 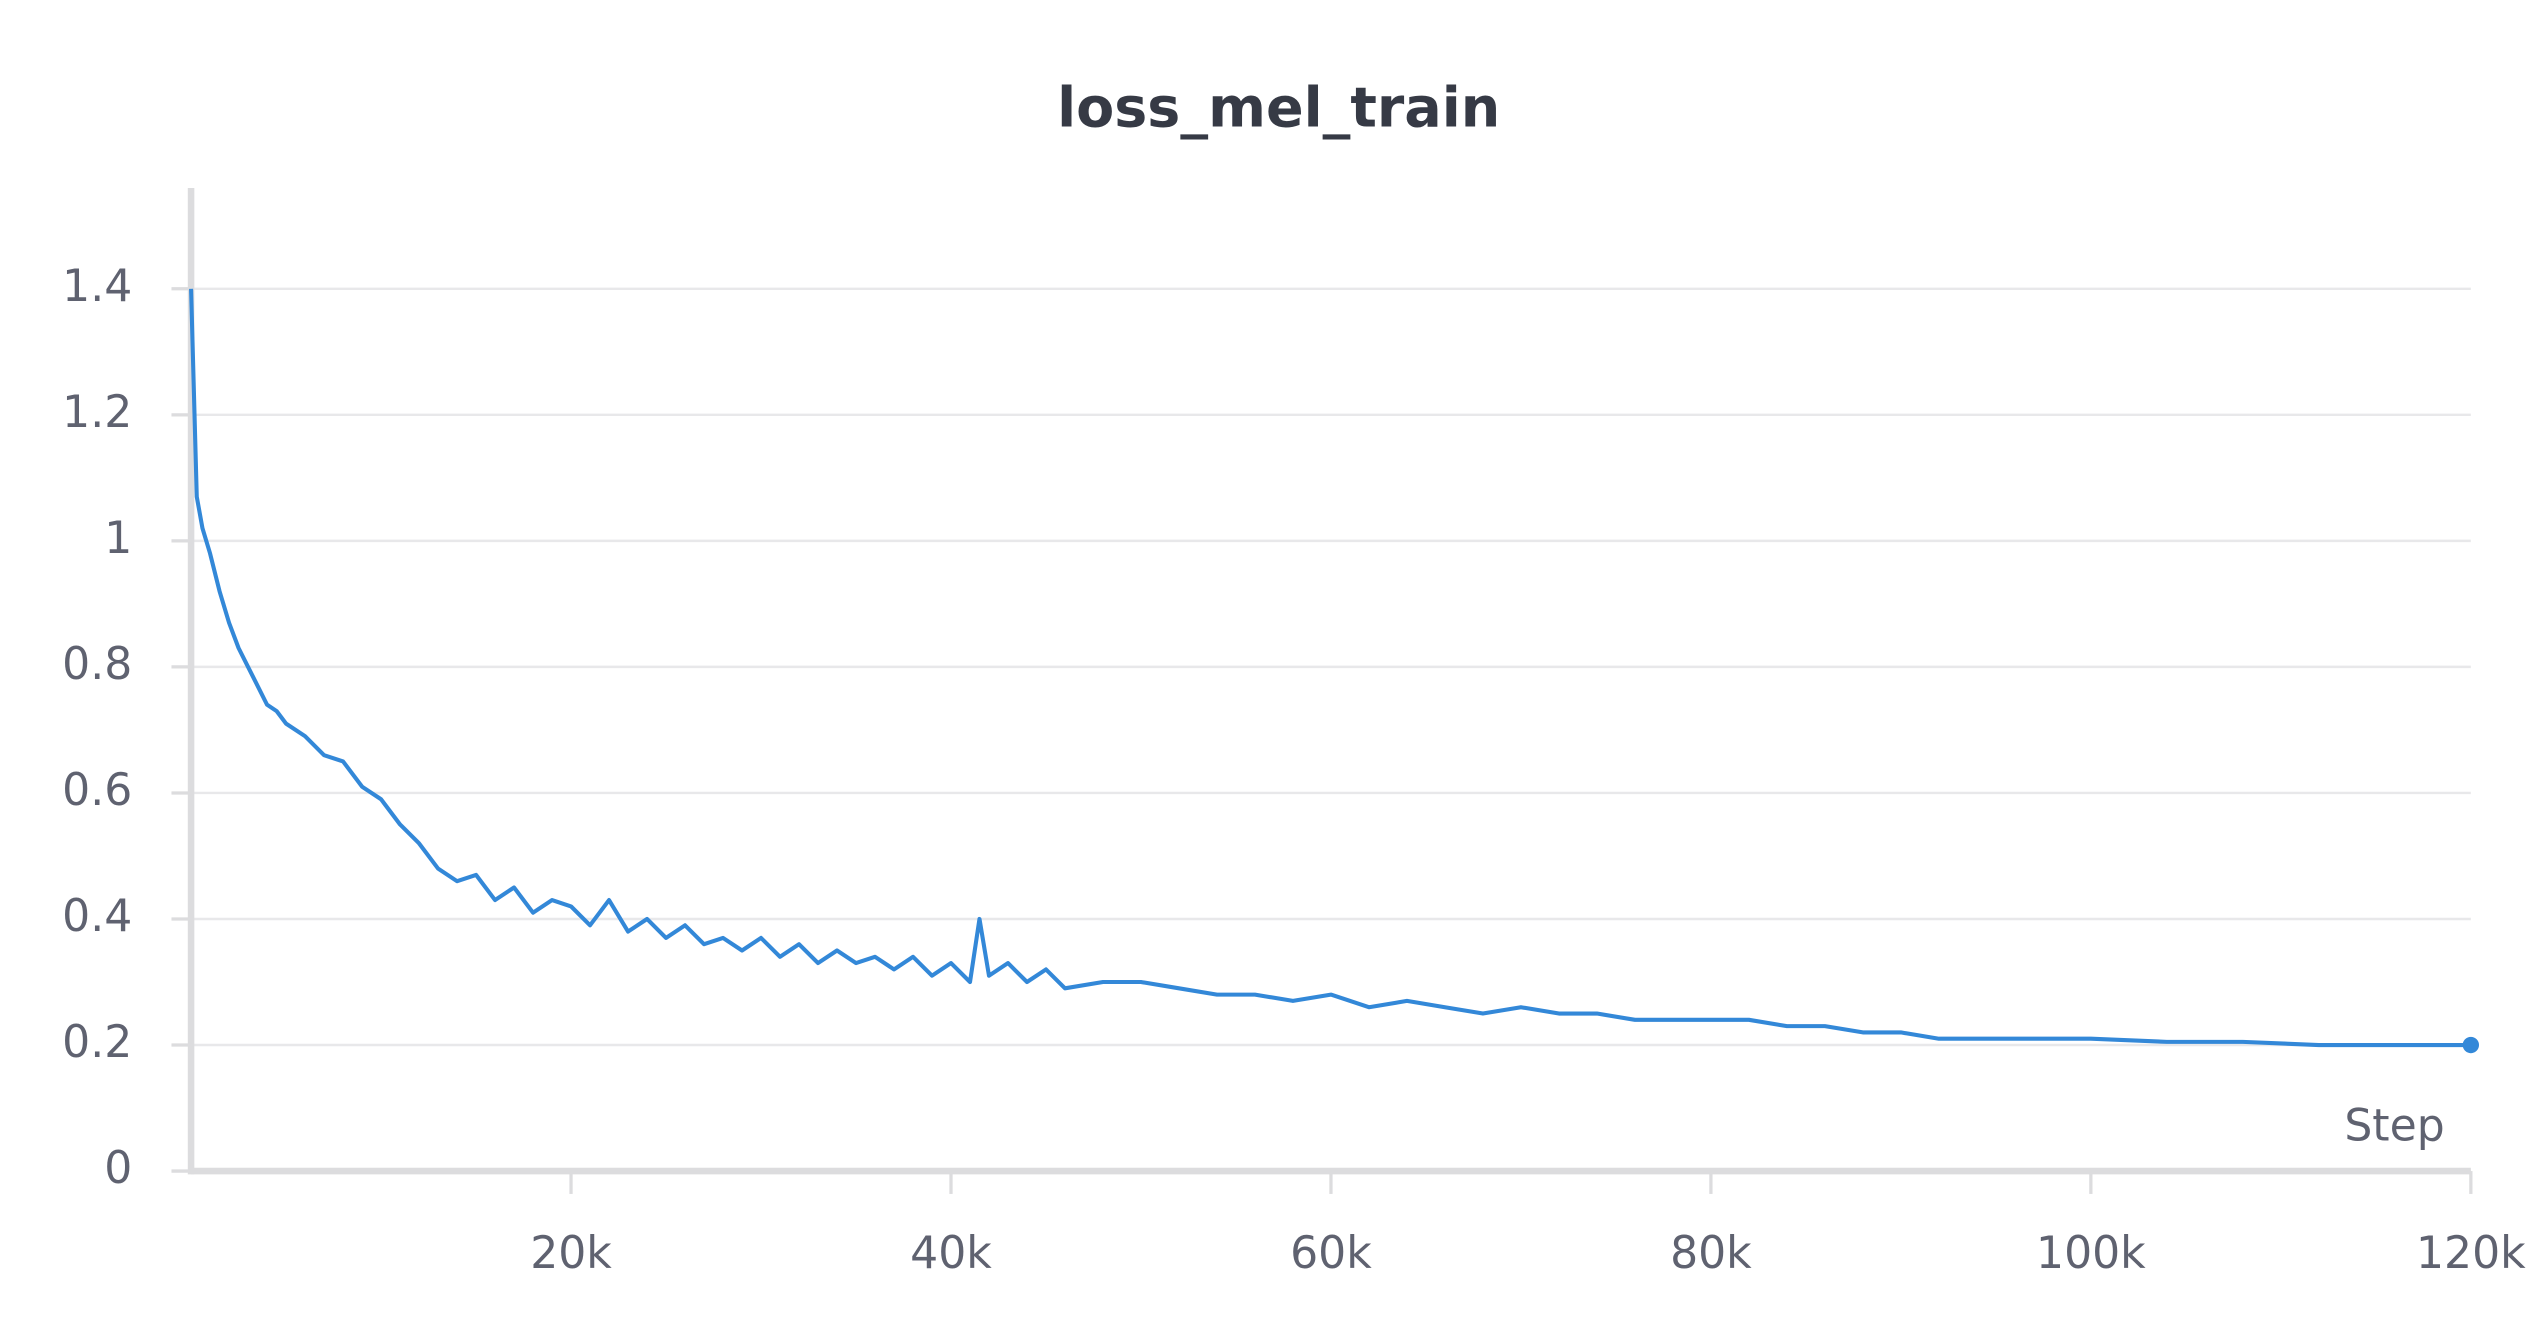 What do you see at coordinates (118, 1168) in the screenshot?
I see `y-tick-label: 0` at bounding box center [118, 1168].